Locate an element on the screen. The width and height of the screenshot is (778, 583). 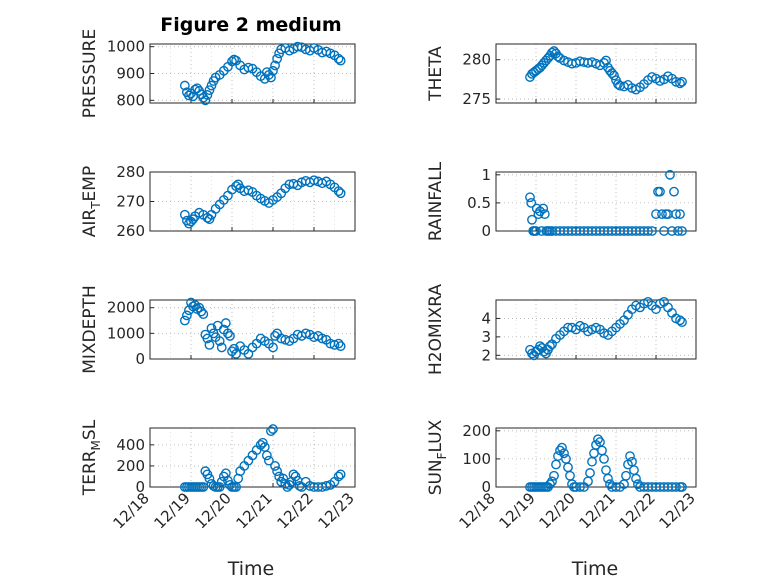
subplot-3: 260 270 280 AIRTEMP is located at coordinates (218, 201).